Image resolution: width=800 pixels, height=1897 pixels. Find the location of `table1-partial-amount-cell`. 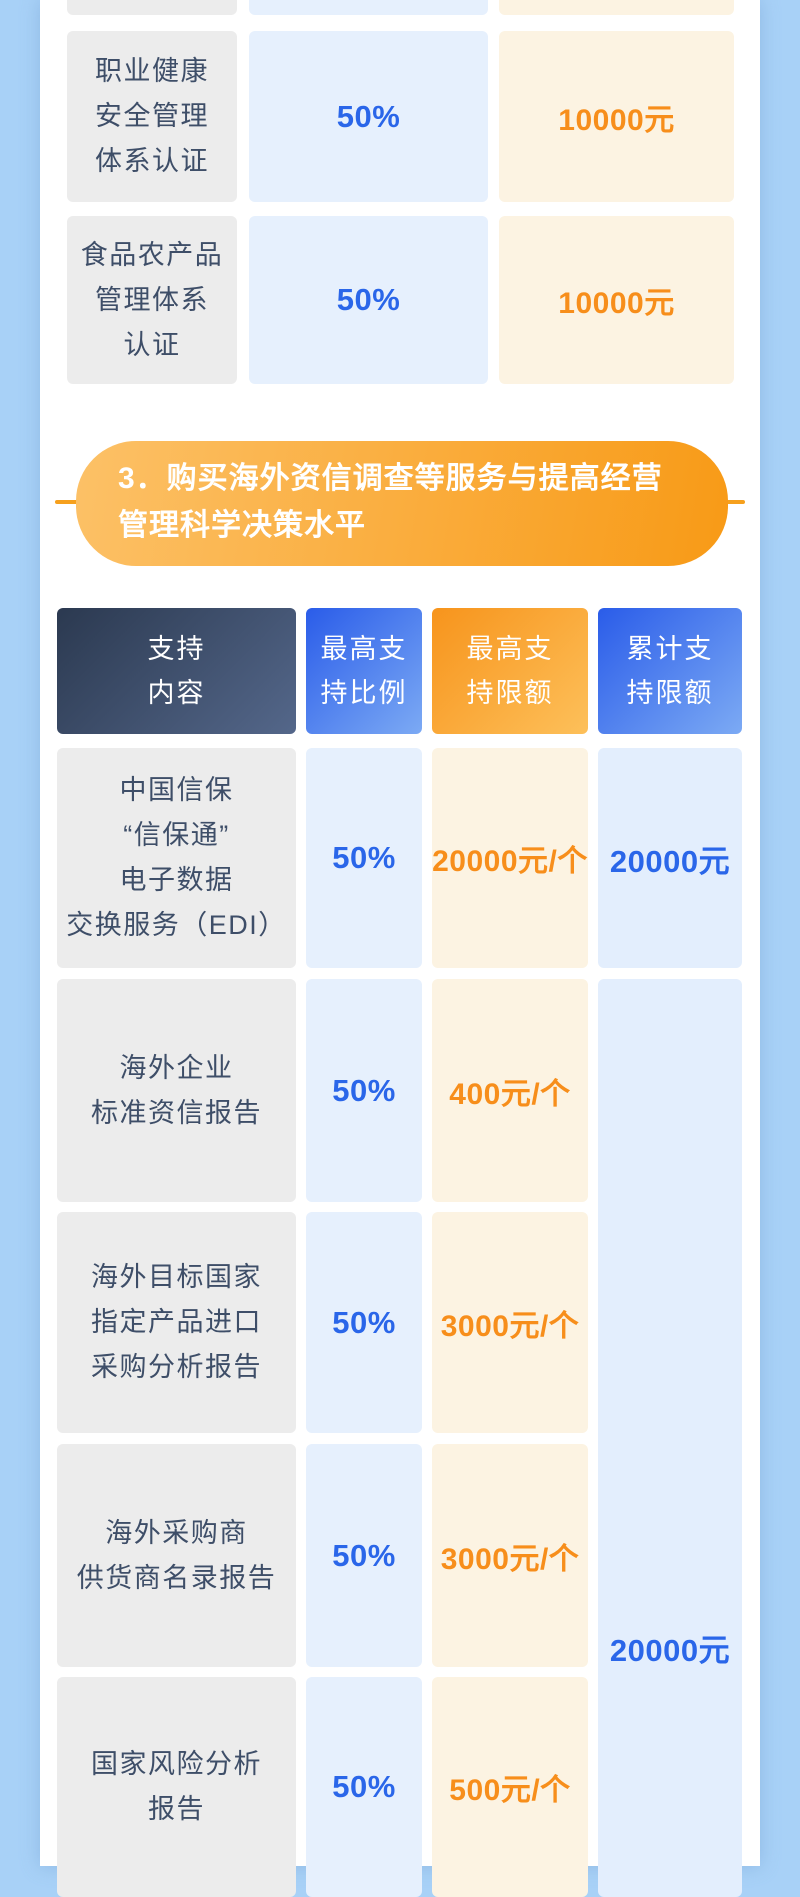

table1-partial-amount-cell is located at coordinates (616, 7).